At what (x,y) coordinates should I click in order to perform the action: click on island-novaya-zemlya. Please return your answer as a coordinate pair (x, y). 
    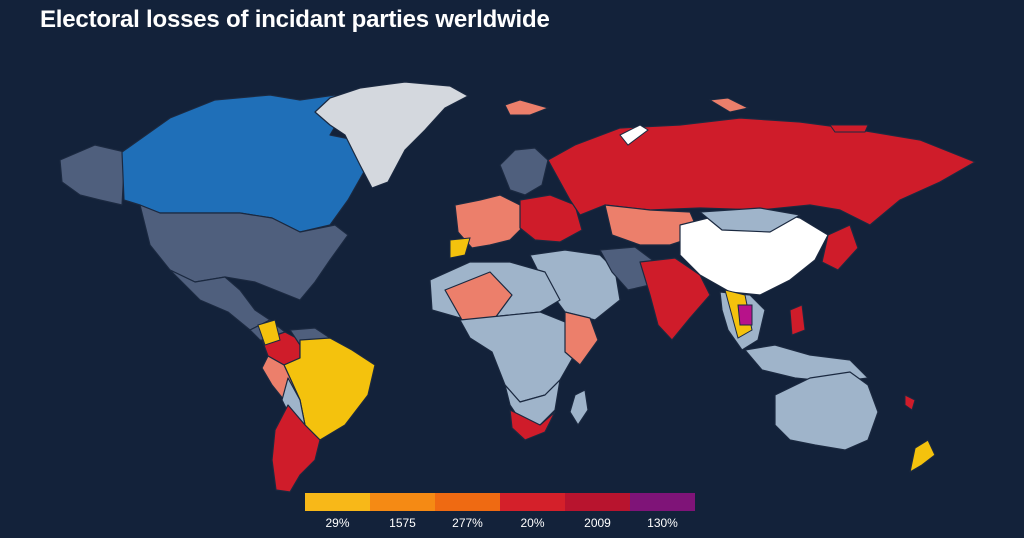
    Looking at the image, I should click on (634, 135).